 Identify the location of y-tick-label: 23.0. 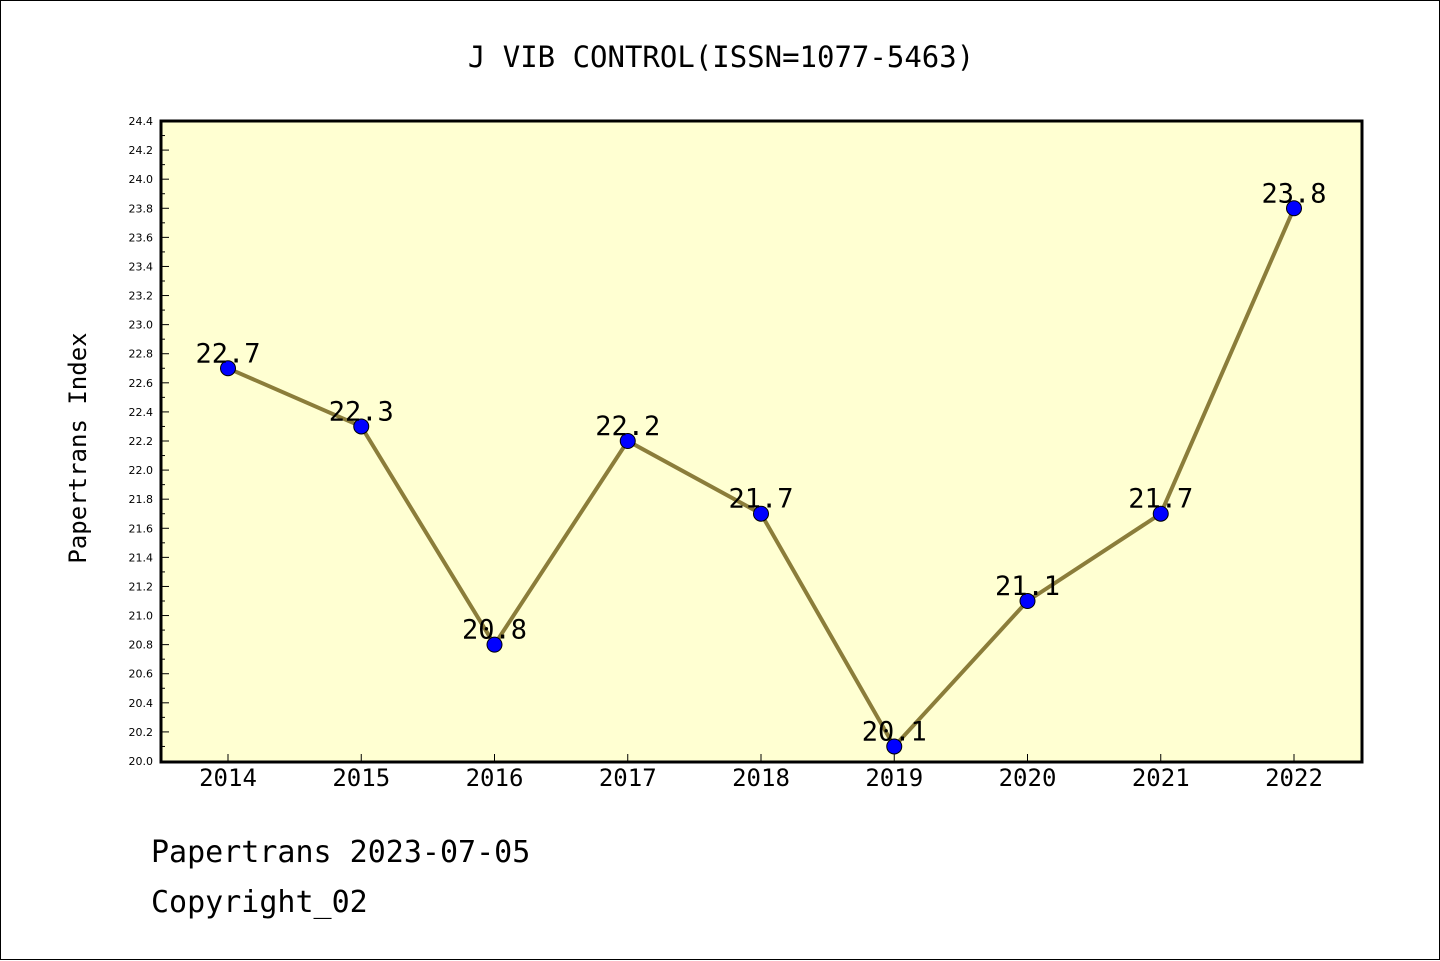
(141, 325).